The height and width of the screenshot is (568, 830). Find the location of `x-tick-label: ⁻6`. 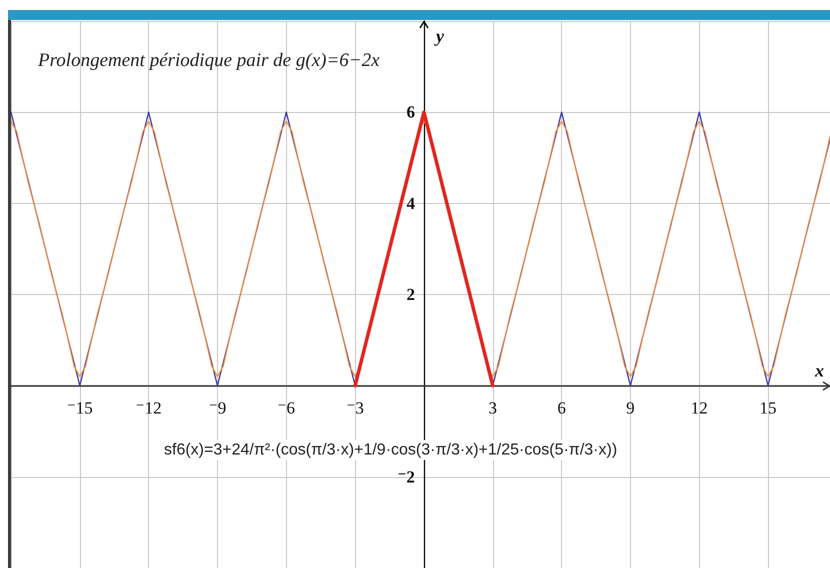

x-tick-label: ⁻6 is located at coordinates (287, 408).